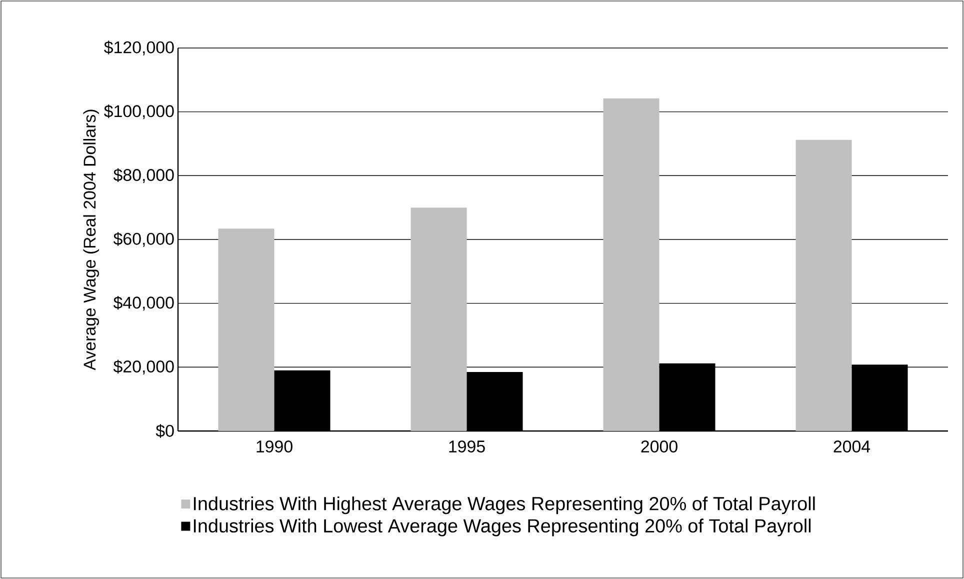 This screenshot has height=579, width=964. What do you see at coordinates (91, 240) in the screenshot?
I see `y-axis-title: Average Wage (Real 2004 Dollars)` at bounding box center [91, 240].